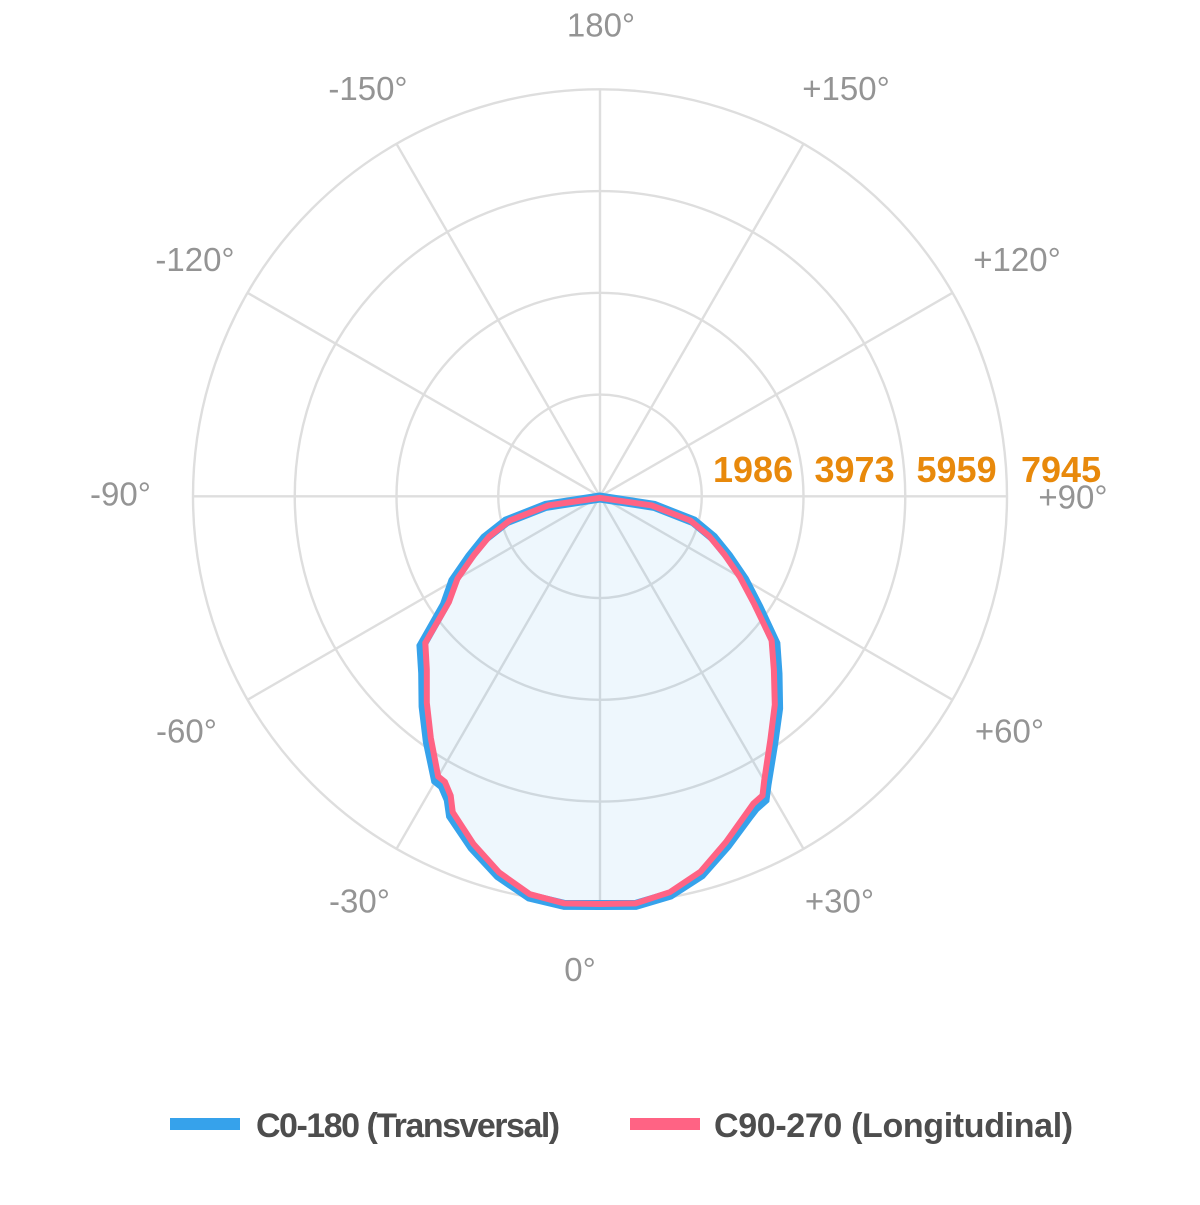 This screenshot has height=1205, width=1200. Describe the element at coordinates (846, 88) in the screenshot. I see `svg-text: +150°` at that location.